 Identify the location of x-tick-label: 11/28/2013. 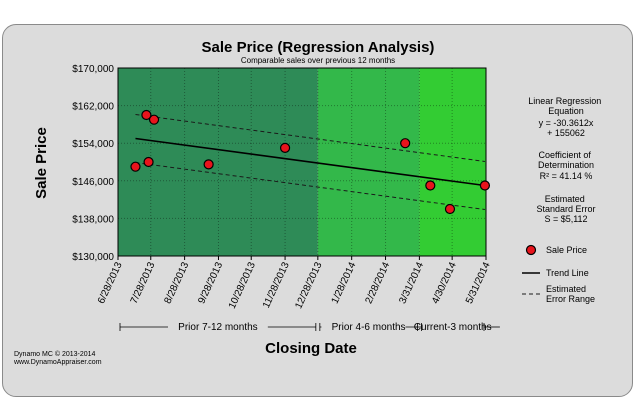
(276, 285).